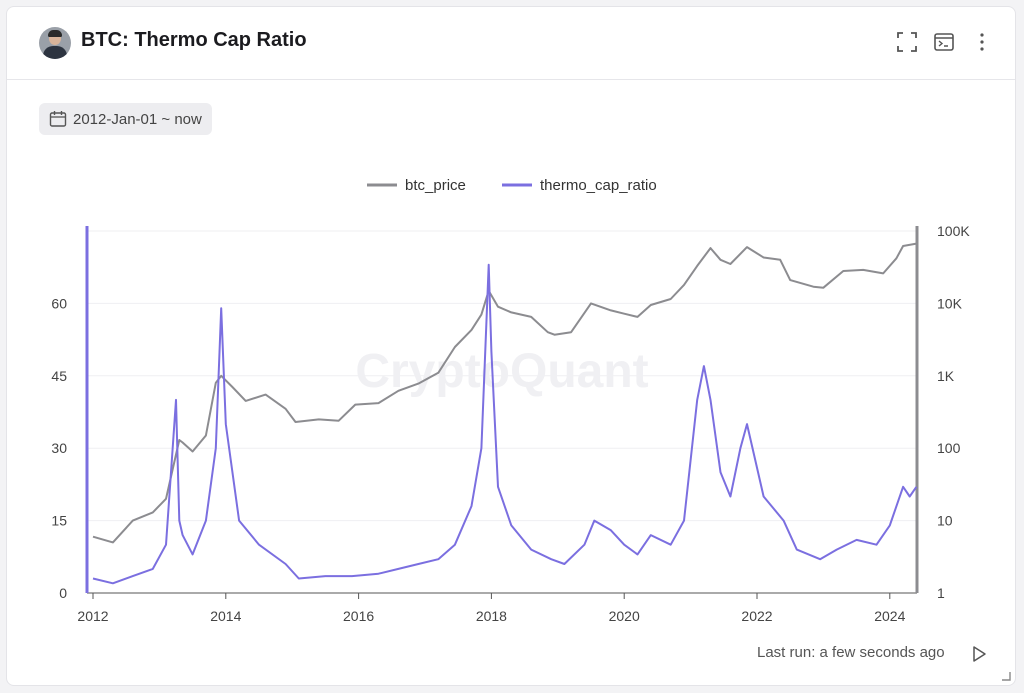 This screenshot has height=693, width=1024. Describe the element at coordinates (941, 593) in the screenshot. I see `y-right-tick-label: 1` at that location.